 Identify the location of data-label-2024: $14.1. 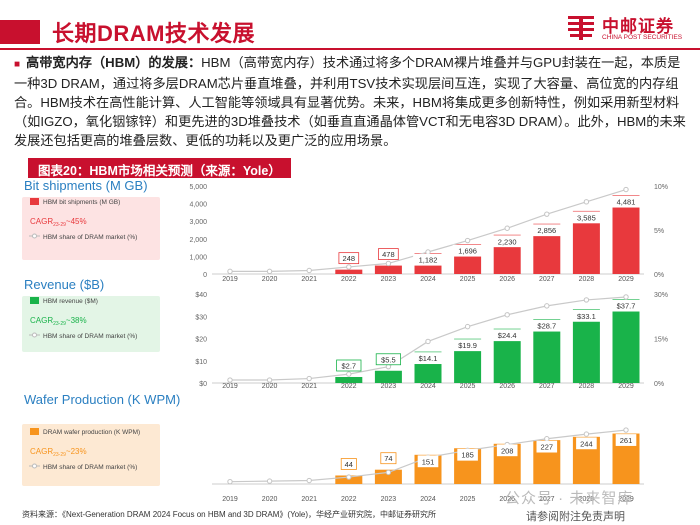
(428, 358).